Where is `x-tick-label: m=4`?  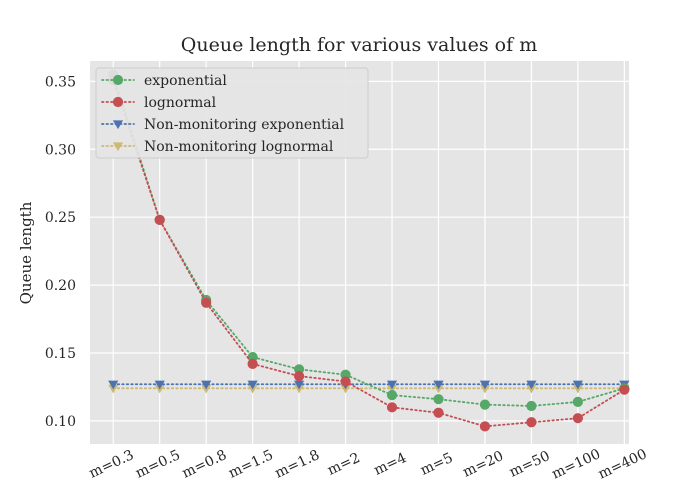 x-tick-label: m=4 is located at coordinates (391, 464).